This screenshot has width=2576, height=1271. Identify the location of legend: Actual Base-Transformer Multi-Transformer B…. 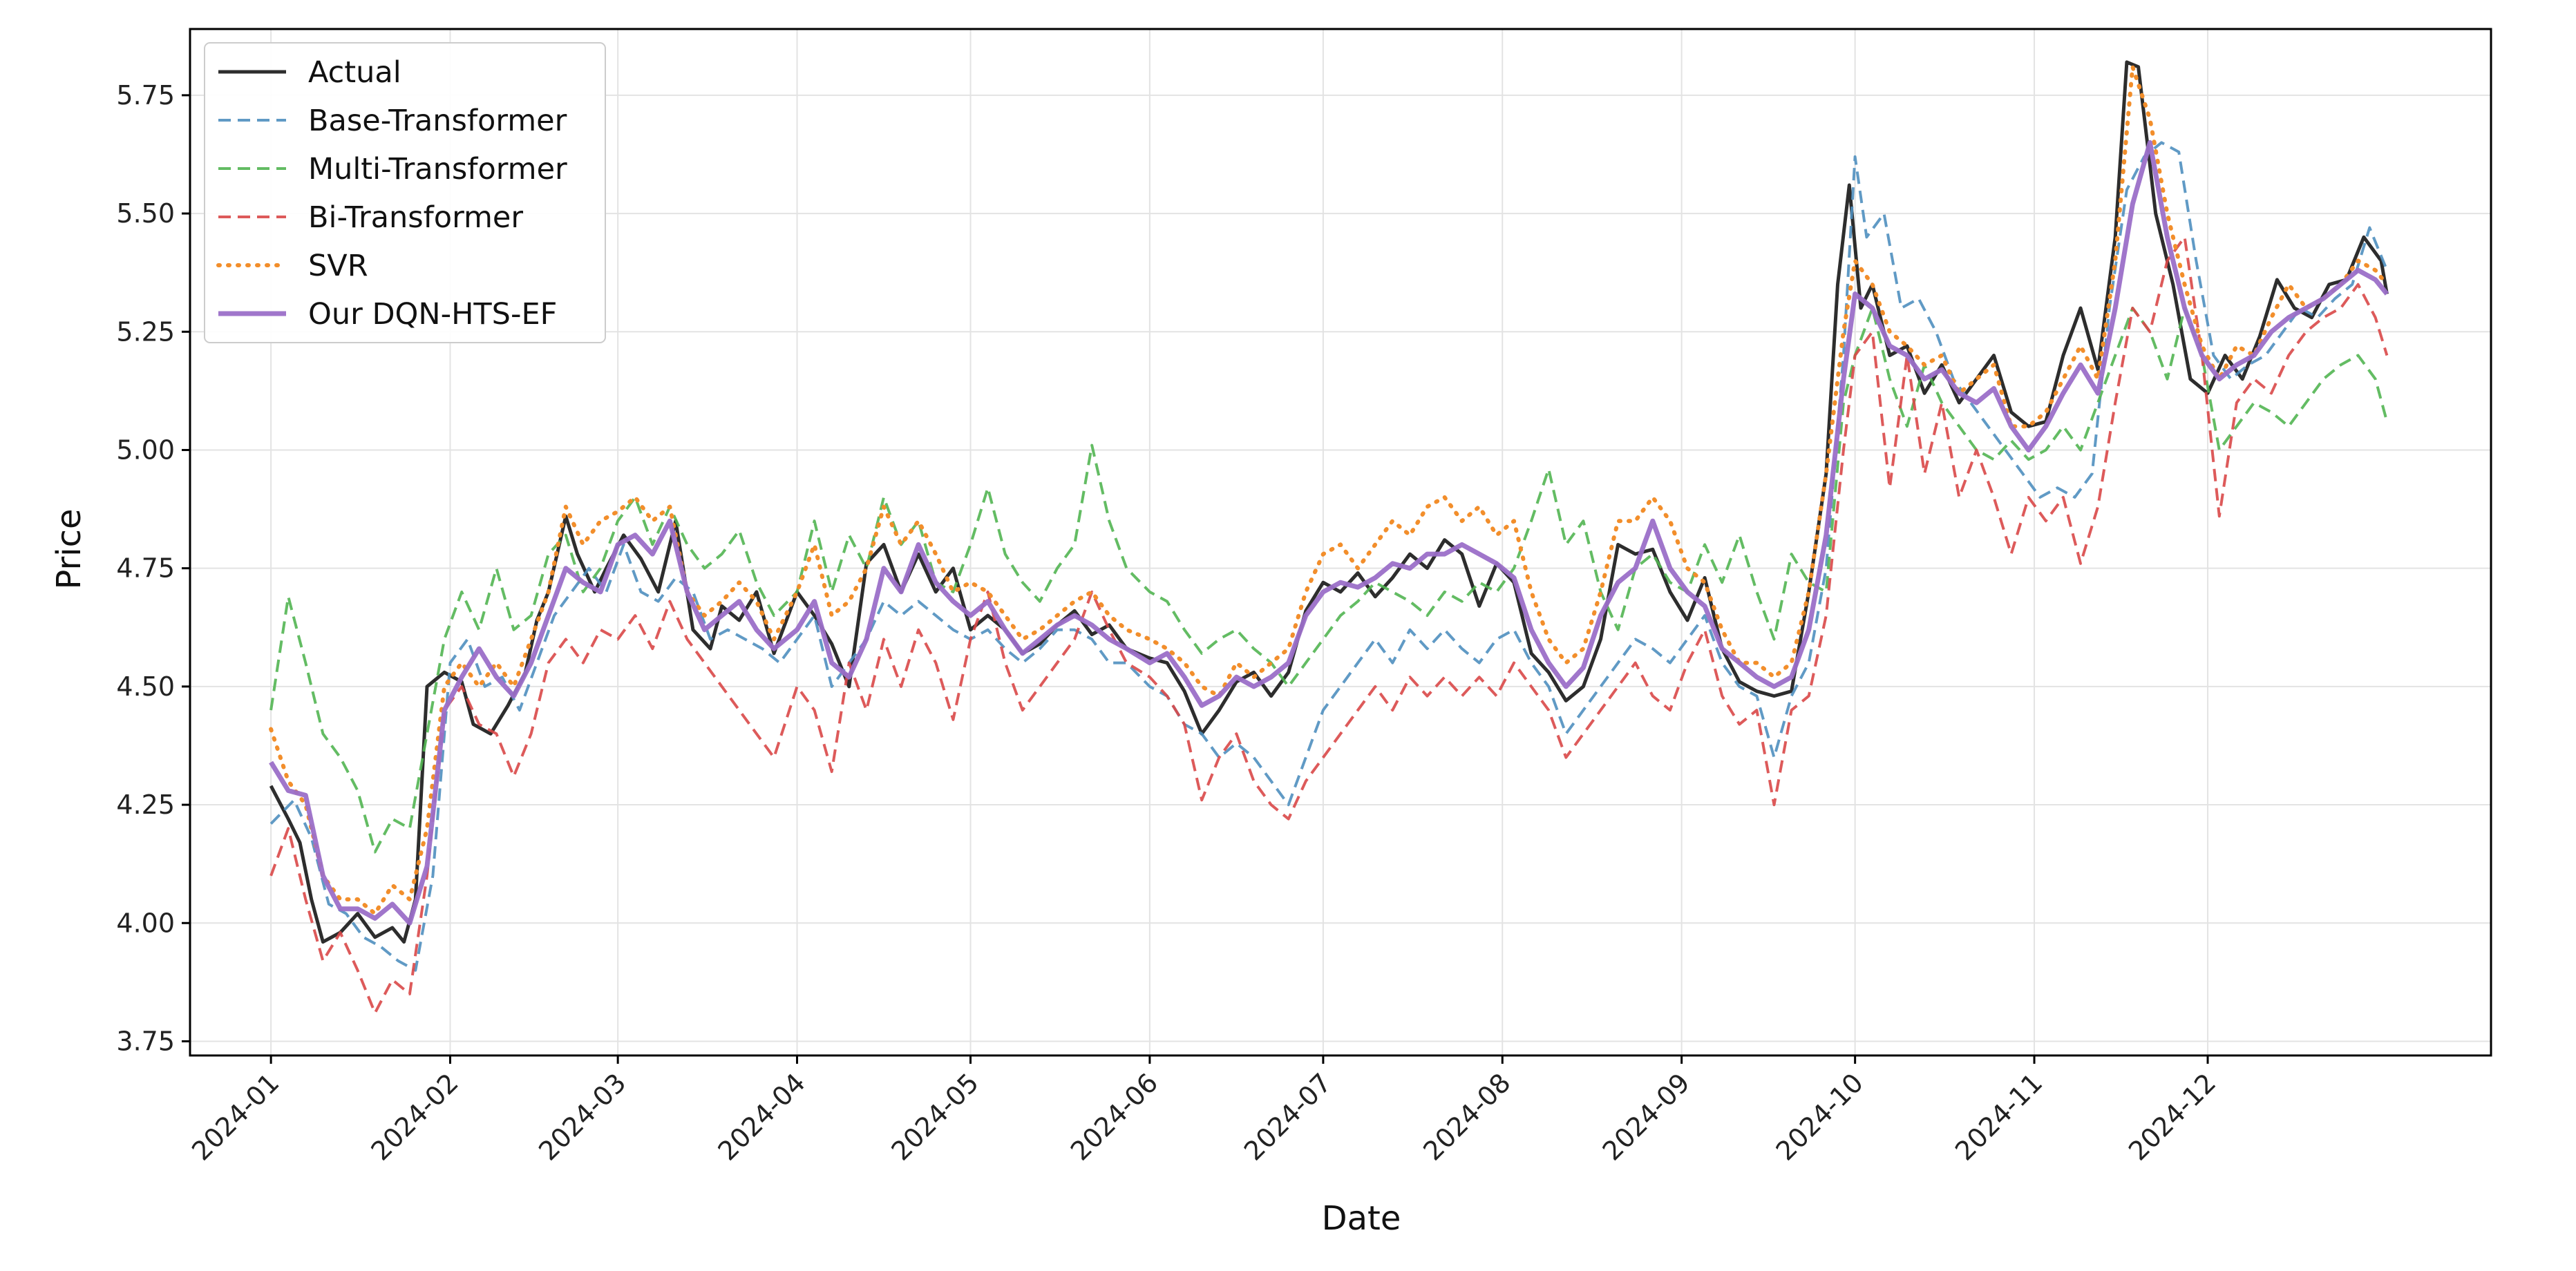
(405, 193).